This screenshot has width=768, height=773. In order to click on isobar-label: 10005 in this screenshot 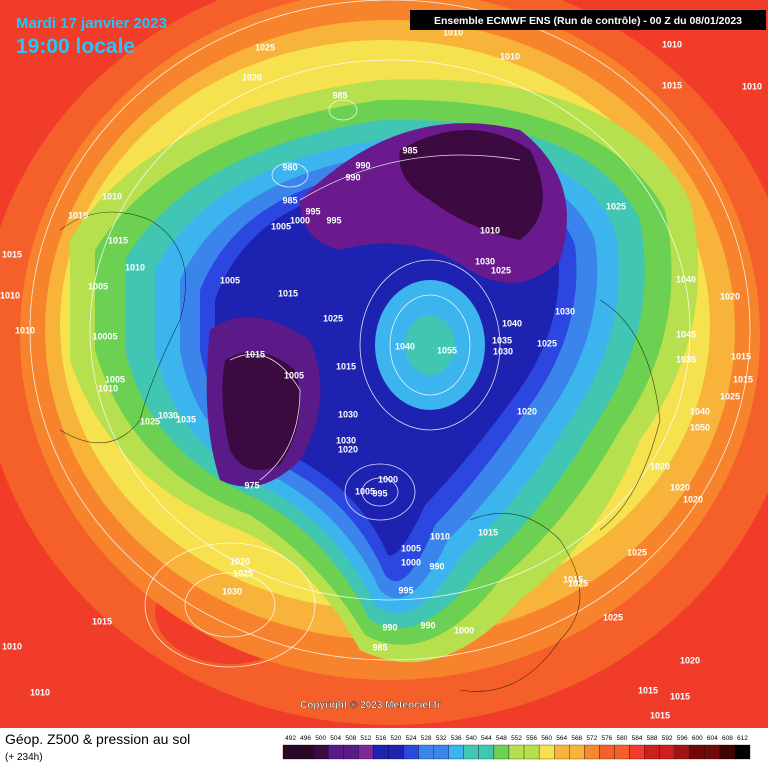, I will do `click(104, 336)`.